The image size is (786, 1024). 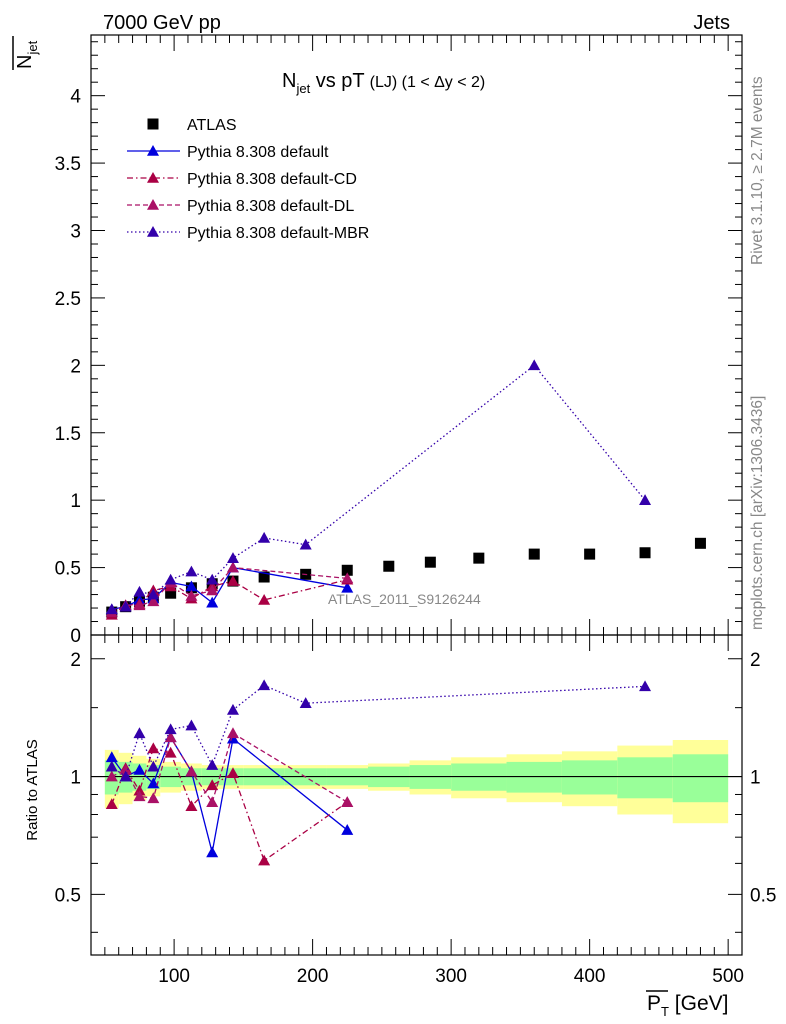 I want to click on top-ylabel: Njet, so click(x=26, y=53).